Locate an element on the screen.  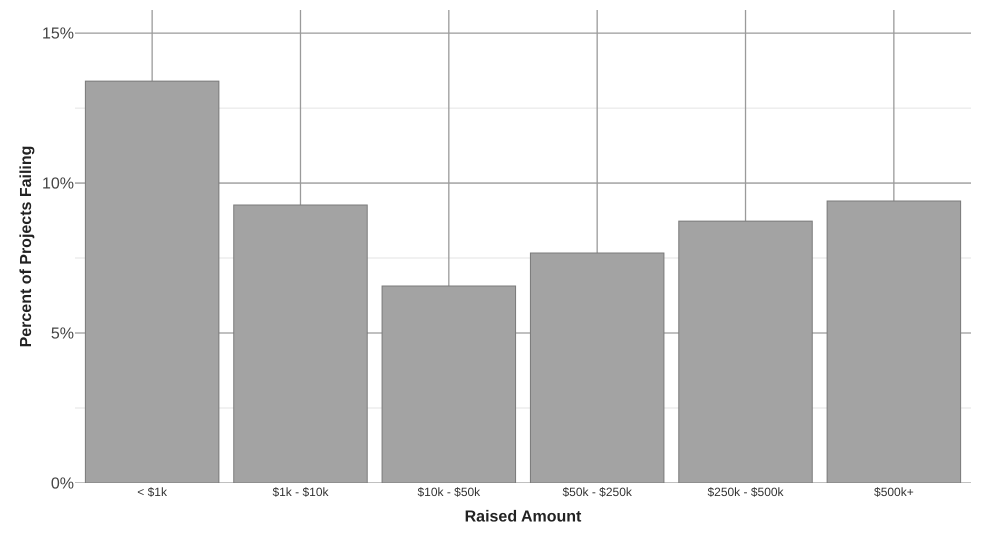
y-tick-label: 15% is located at coordinates (58, 34).